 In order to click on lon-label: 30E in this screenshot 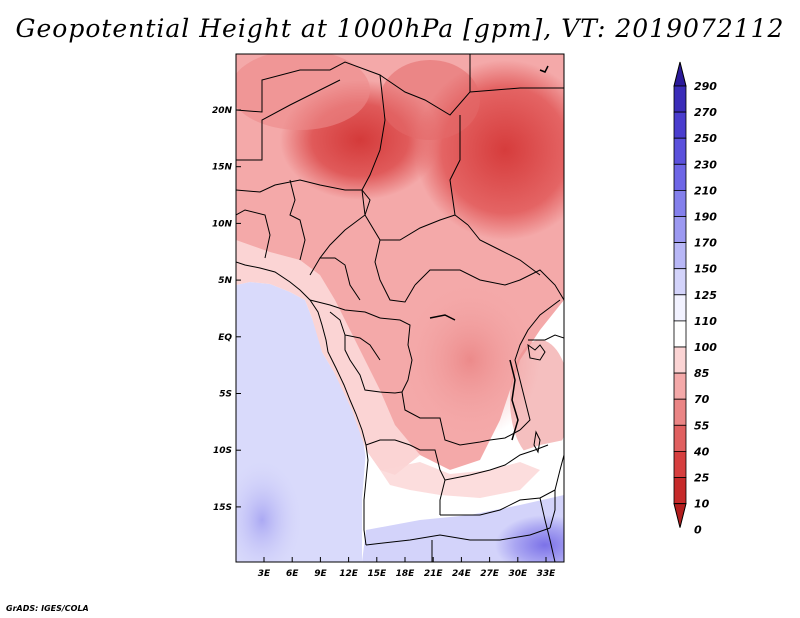, I will do `click(518, 574)`.